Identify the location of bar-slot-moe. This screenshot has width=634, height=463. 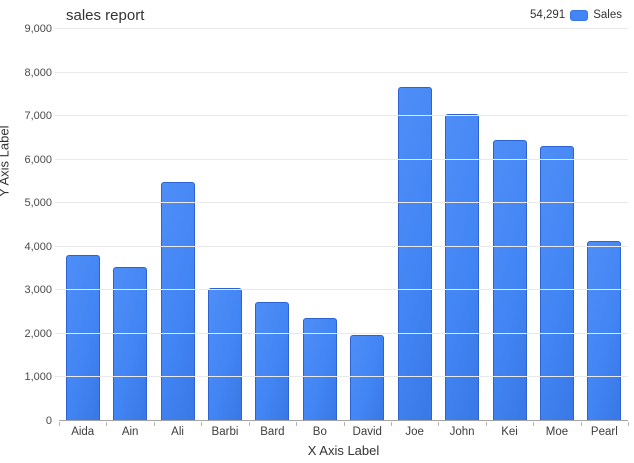
(556, 224).